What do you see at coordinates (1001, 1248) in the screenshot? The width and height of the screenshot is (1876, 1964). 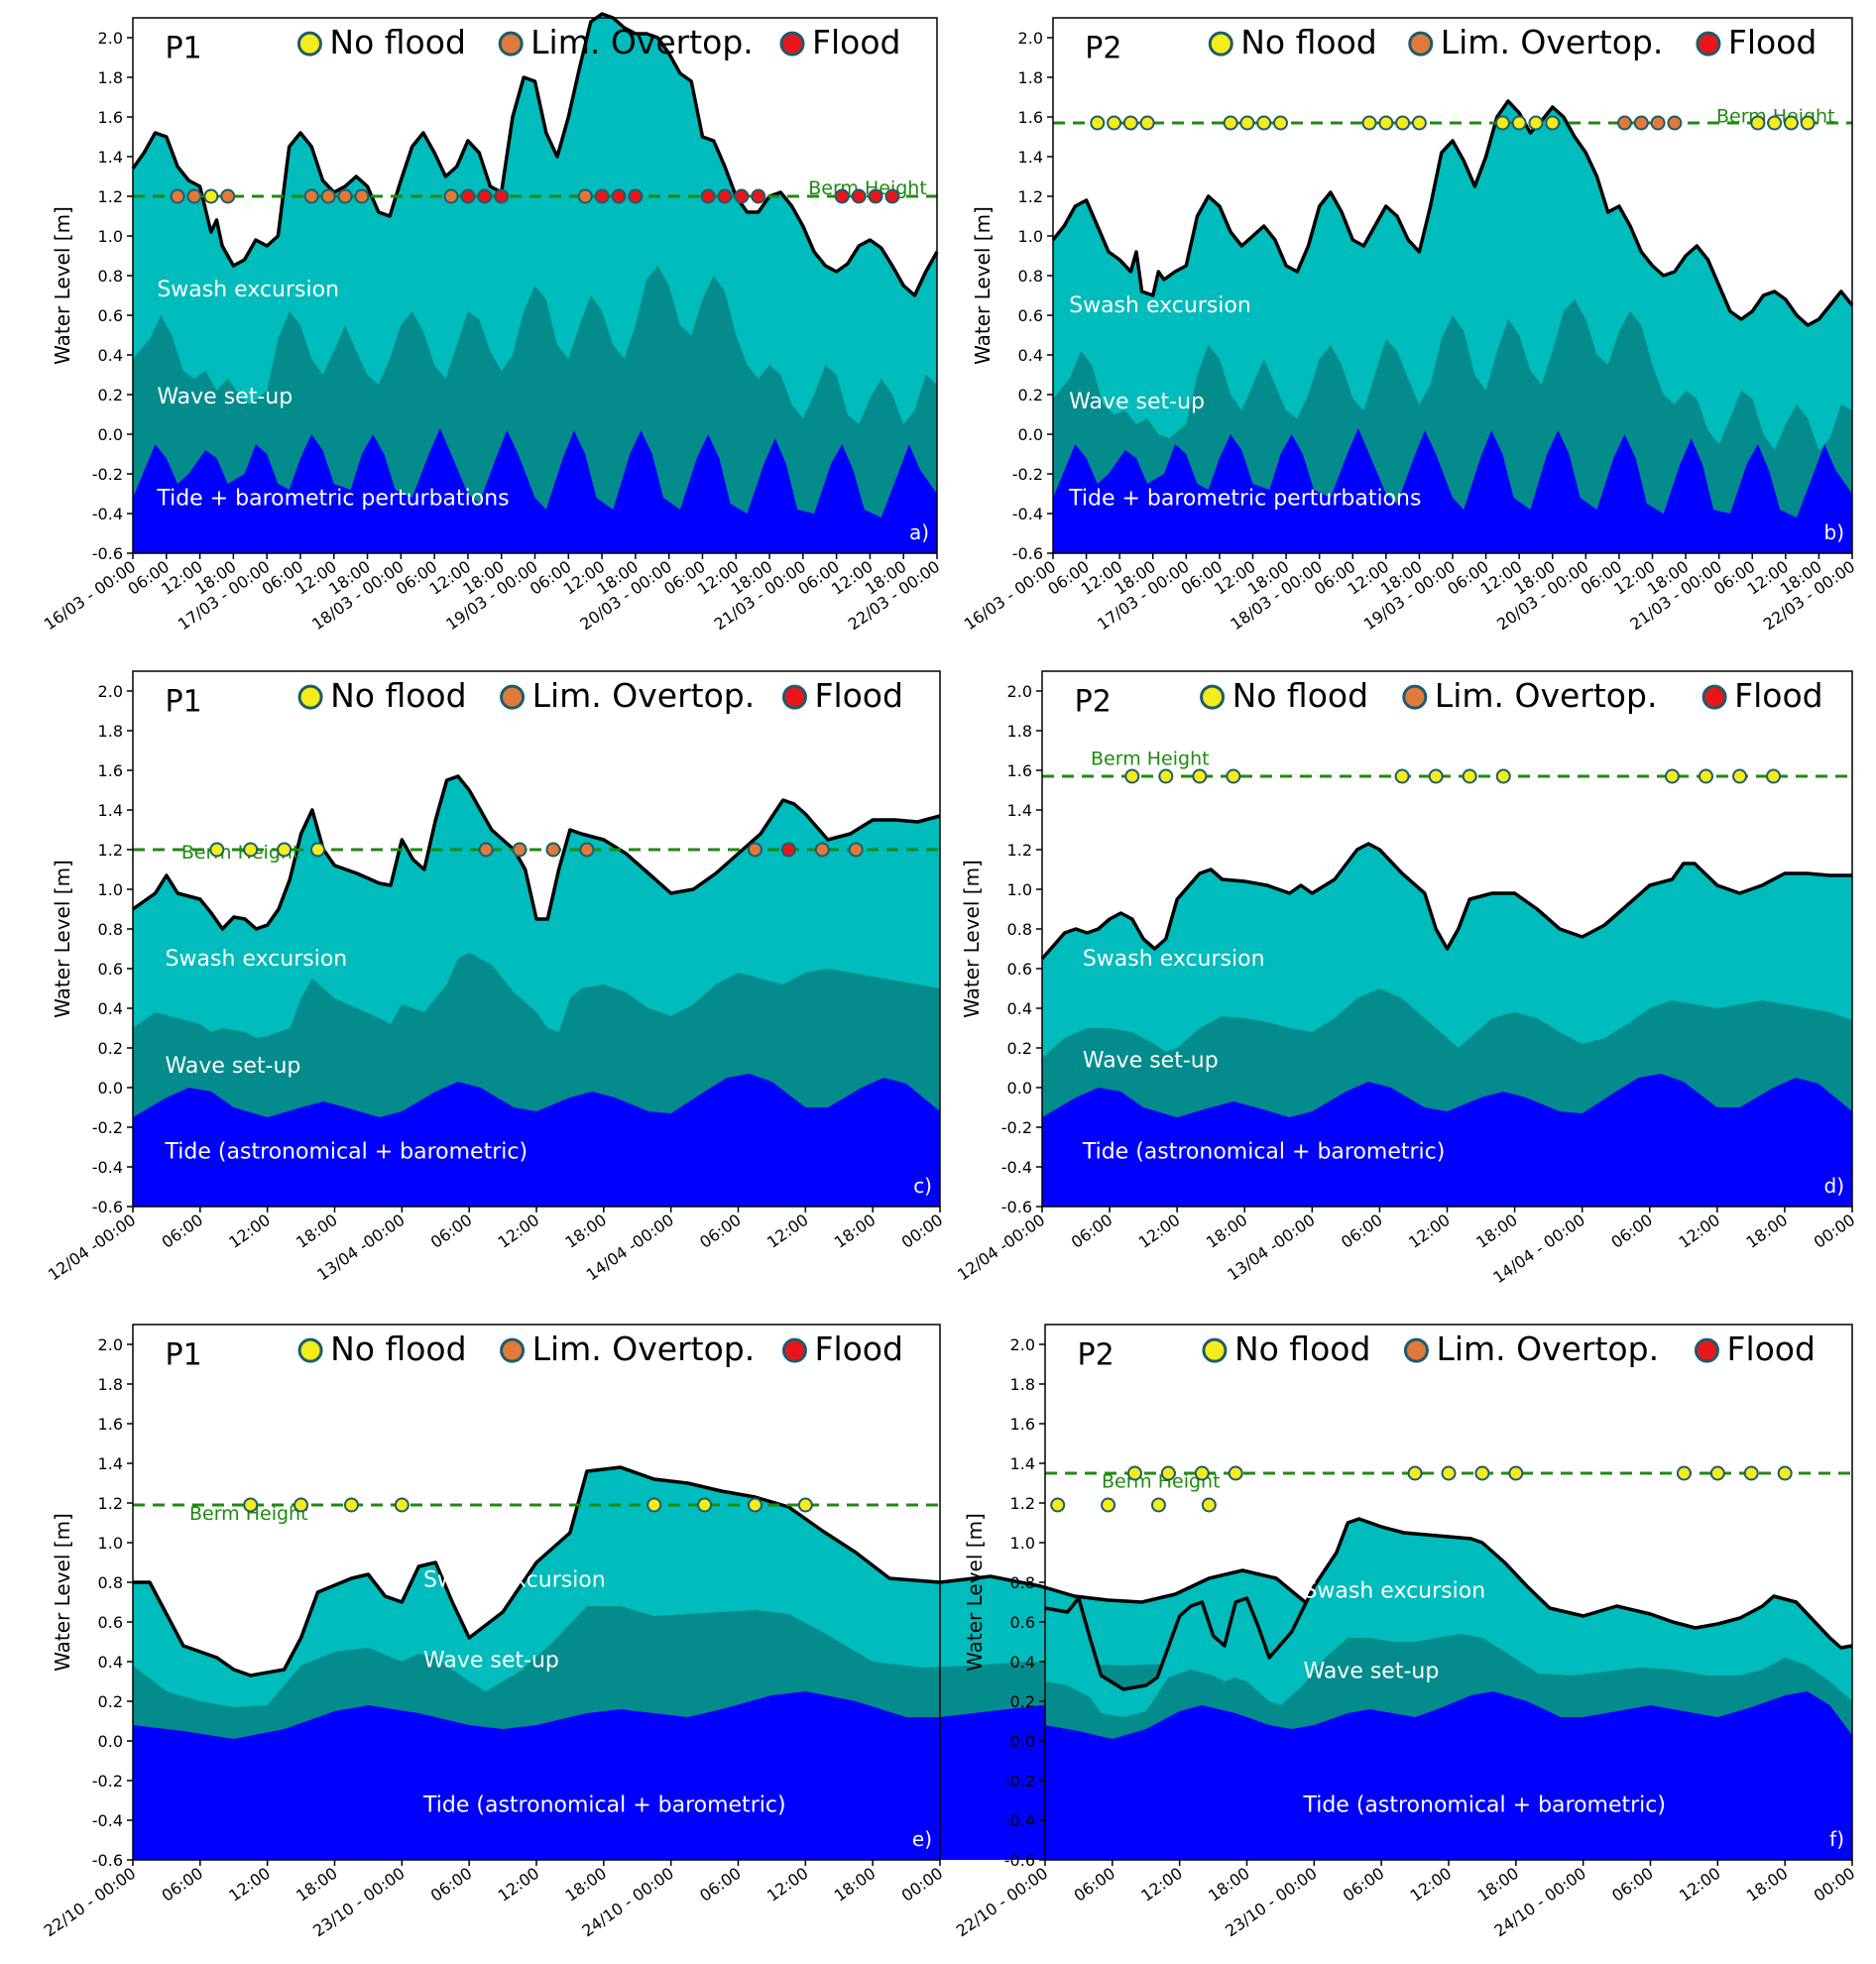 I see `x-tick-label: 12/04 -00:00` at bounding box center [1001, 1248].